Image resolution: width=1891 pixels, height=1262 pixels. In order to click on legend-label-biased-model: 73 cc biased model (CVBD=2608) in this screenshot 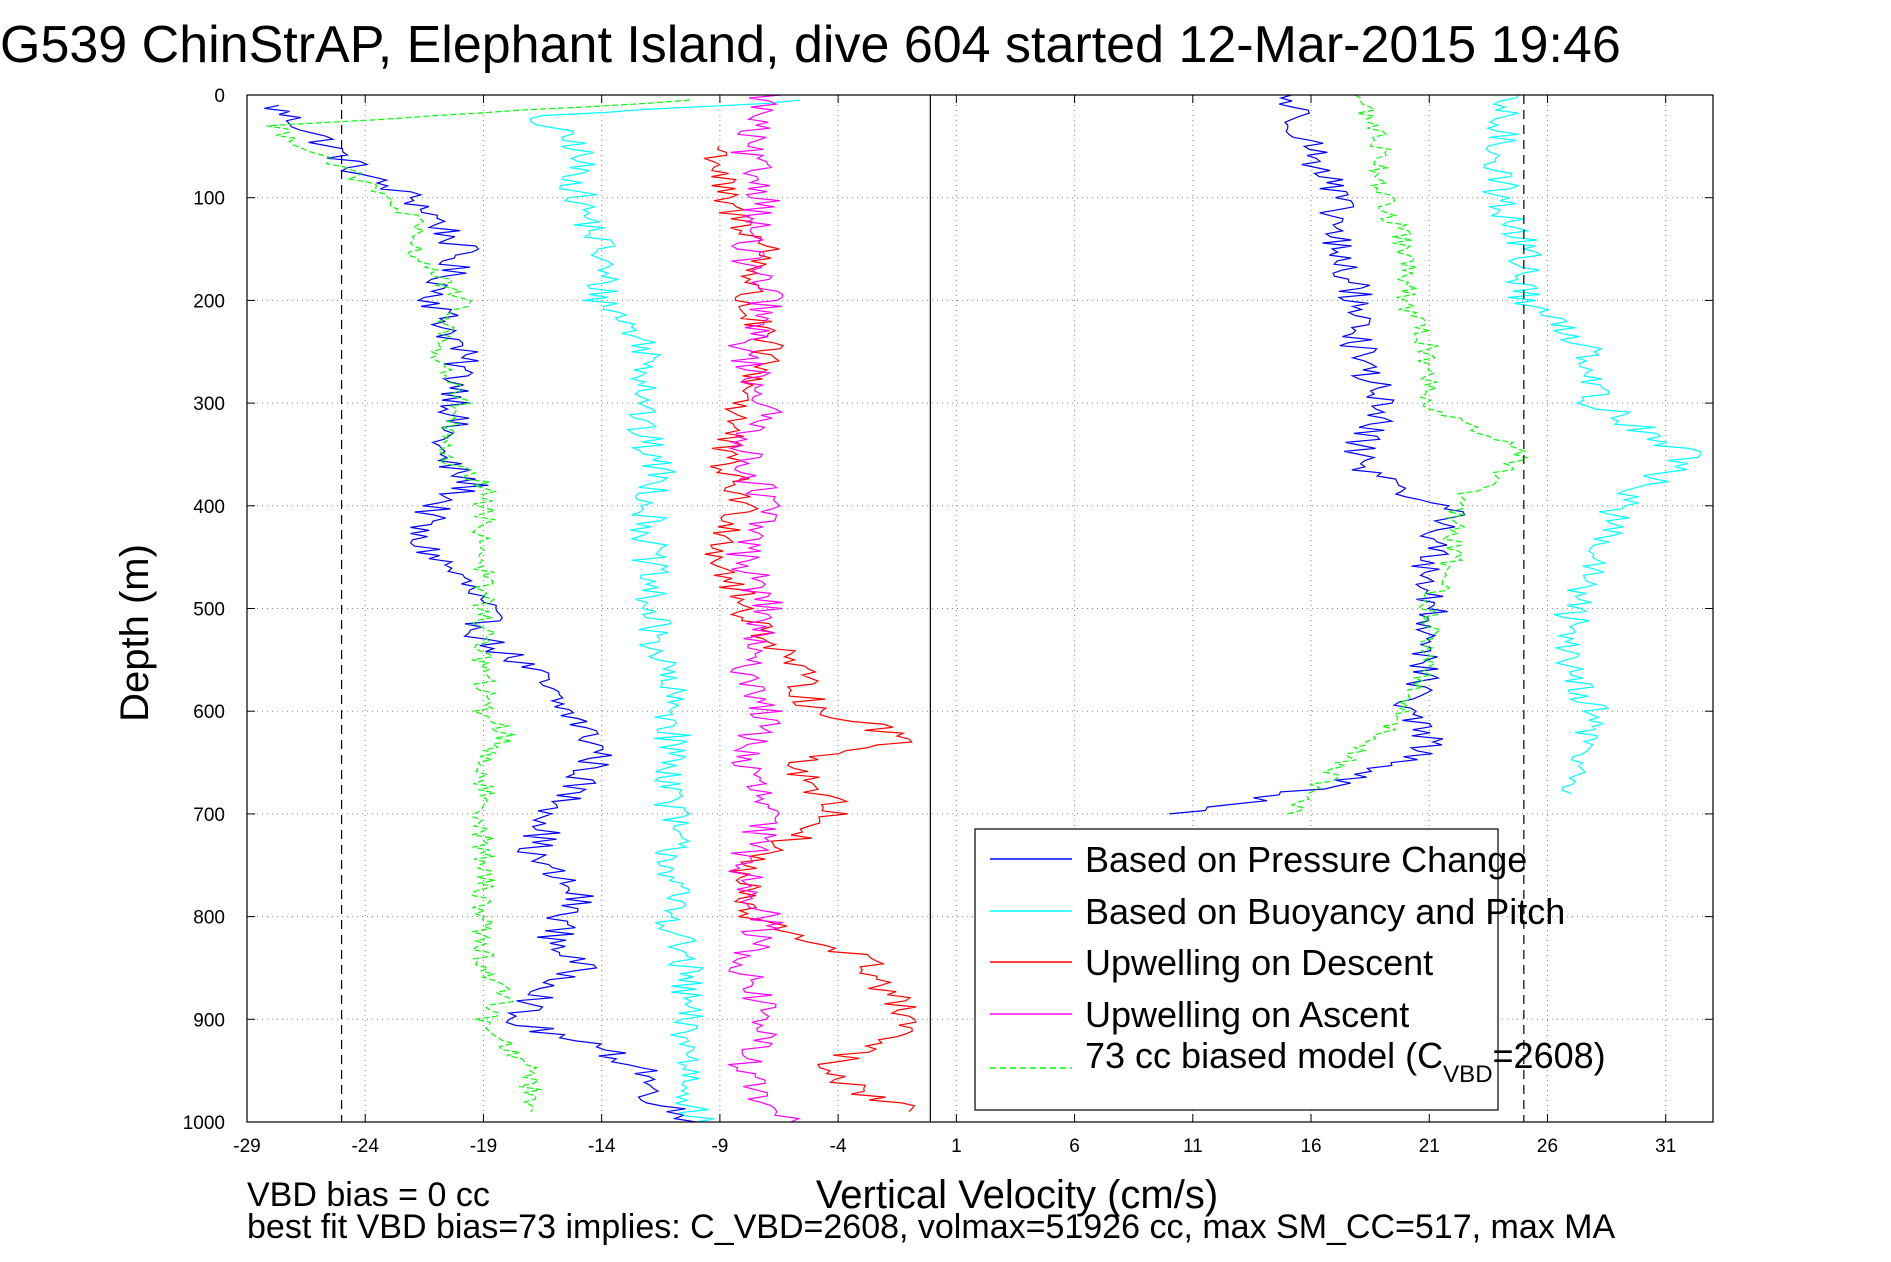, I will do `click(1345, 1061)`.